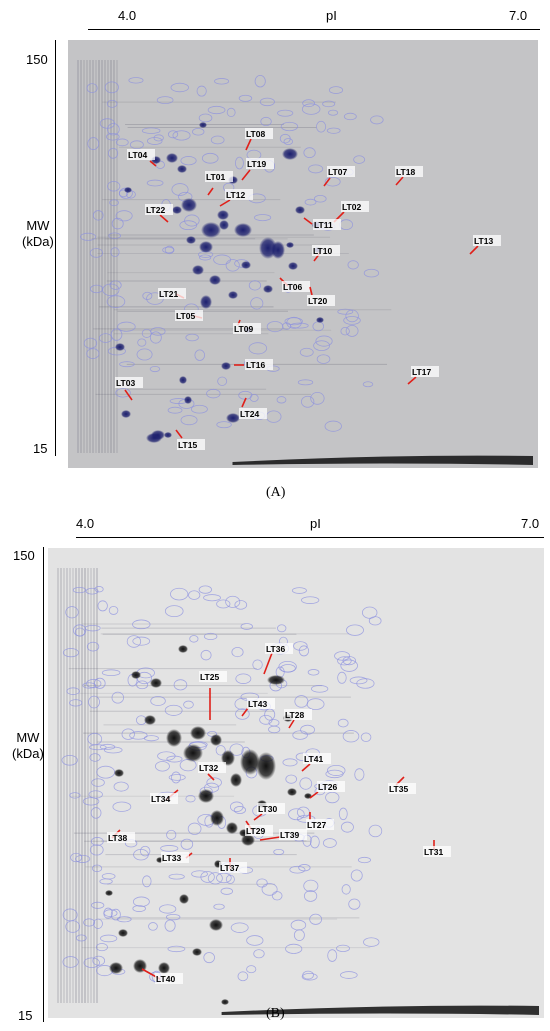 The image size is (550, 1031). What do you see at coordinates (283, 835) in the screenshot?
I see `spot-label-lt39: LT39` at bounding box center [283, 835].